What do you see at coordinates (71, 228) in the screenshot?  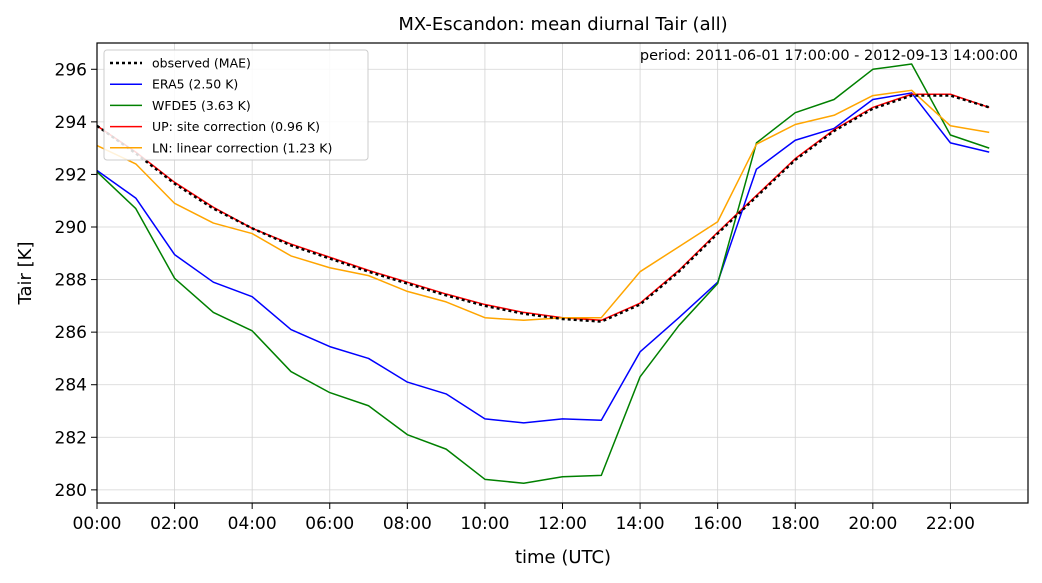 I see `y-tick-label: 290` at bounding box center [71, 228].